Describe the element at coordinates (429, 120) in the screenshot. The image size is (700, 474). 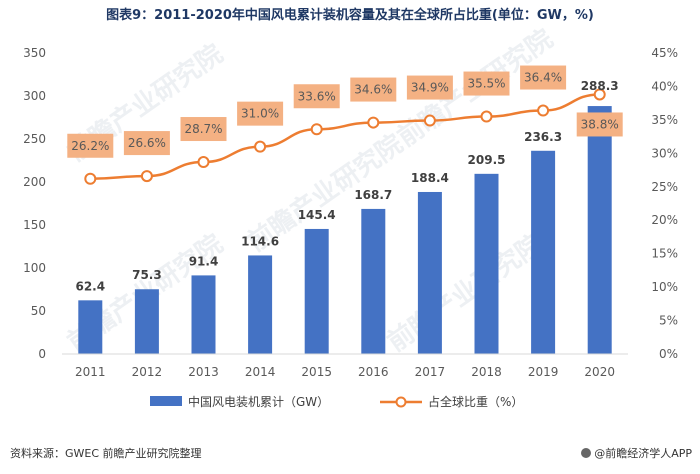
I see `line-point-2017` at that location.